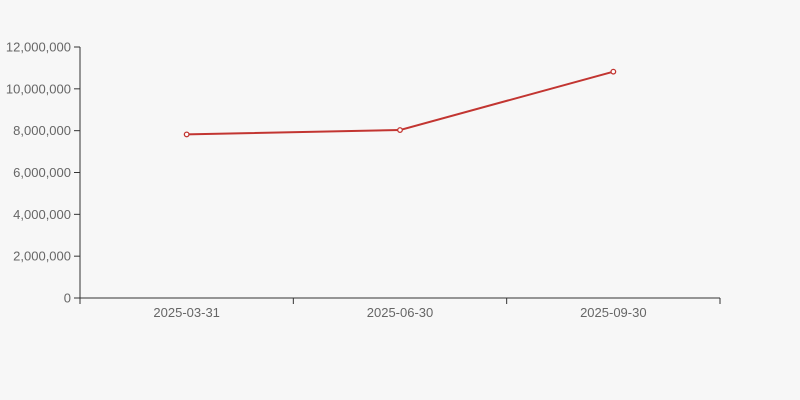  Describe the element at coordinates (42, 130) in the screenshot. I see `y-axis-label: 8,000,000` at that location.